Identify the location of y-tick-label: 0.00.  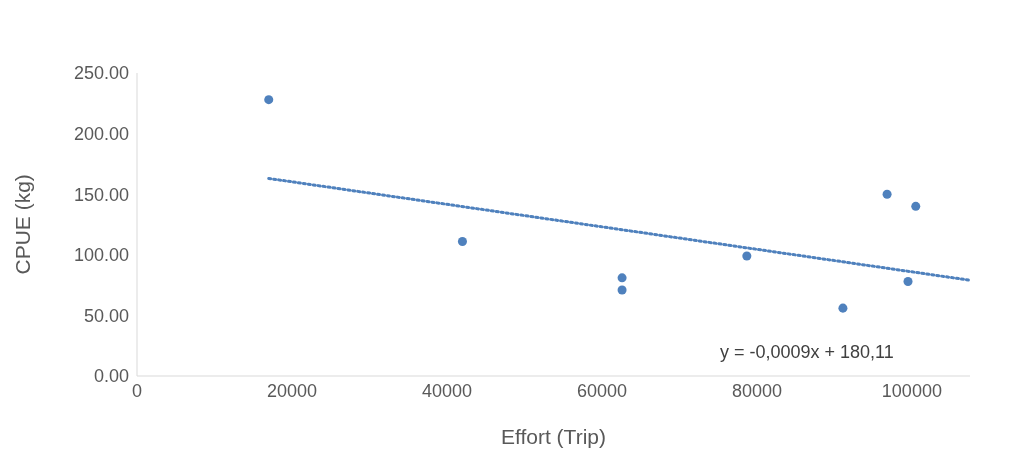
(111, 376).